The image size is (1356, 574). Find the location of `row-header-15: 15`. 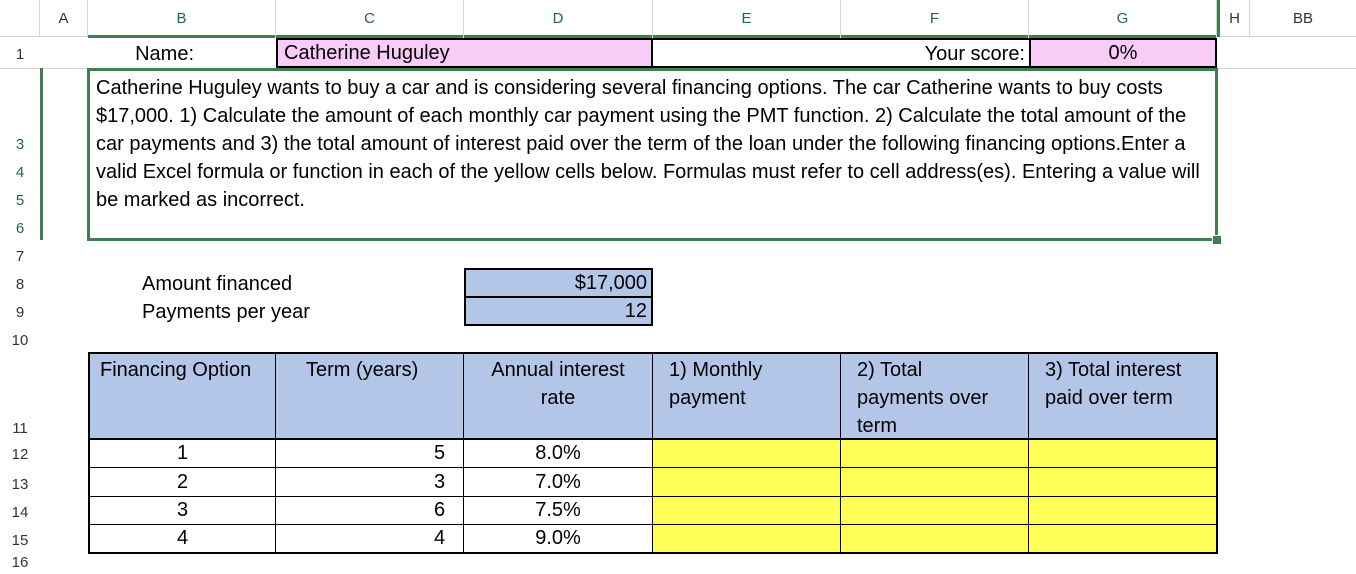

row-header-15: 15 is located at coordinates (20, 540).